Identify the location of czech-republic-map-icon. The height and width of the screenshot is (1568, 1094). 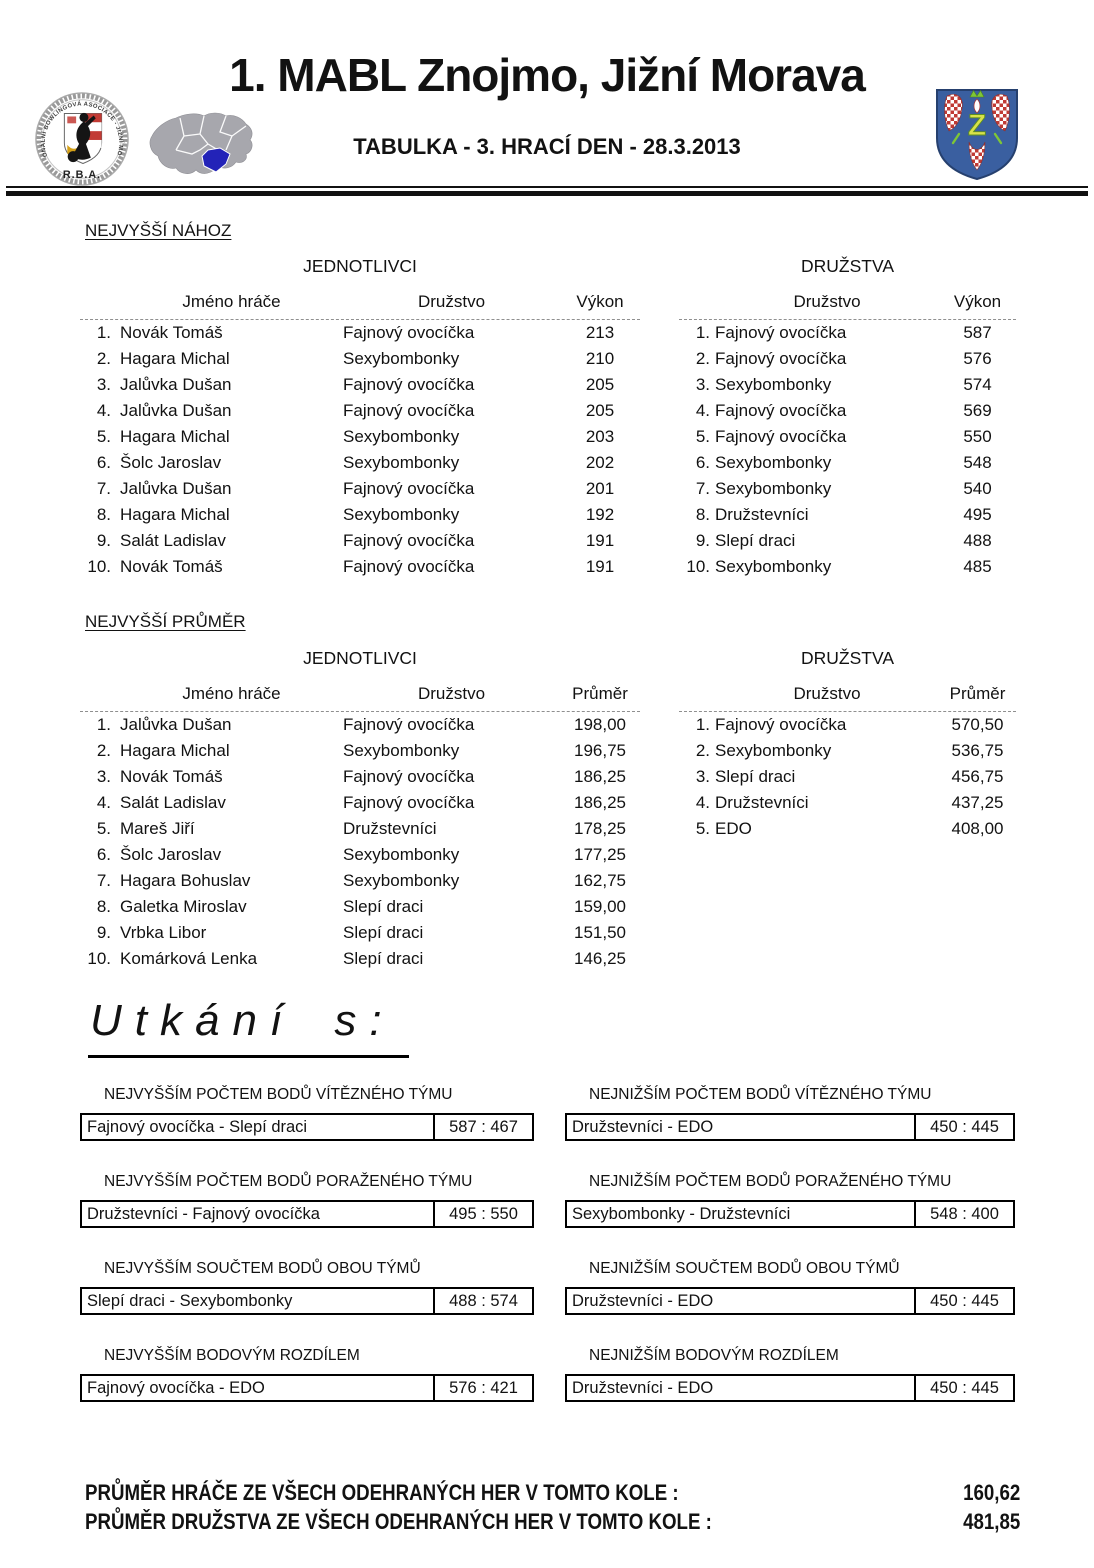
(201, 143).